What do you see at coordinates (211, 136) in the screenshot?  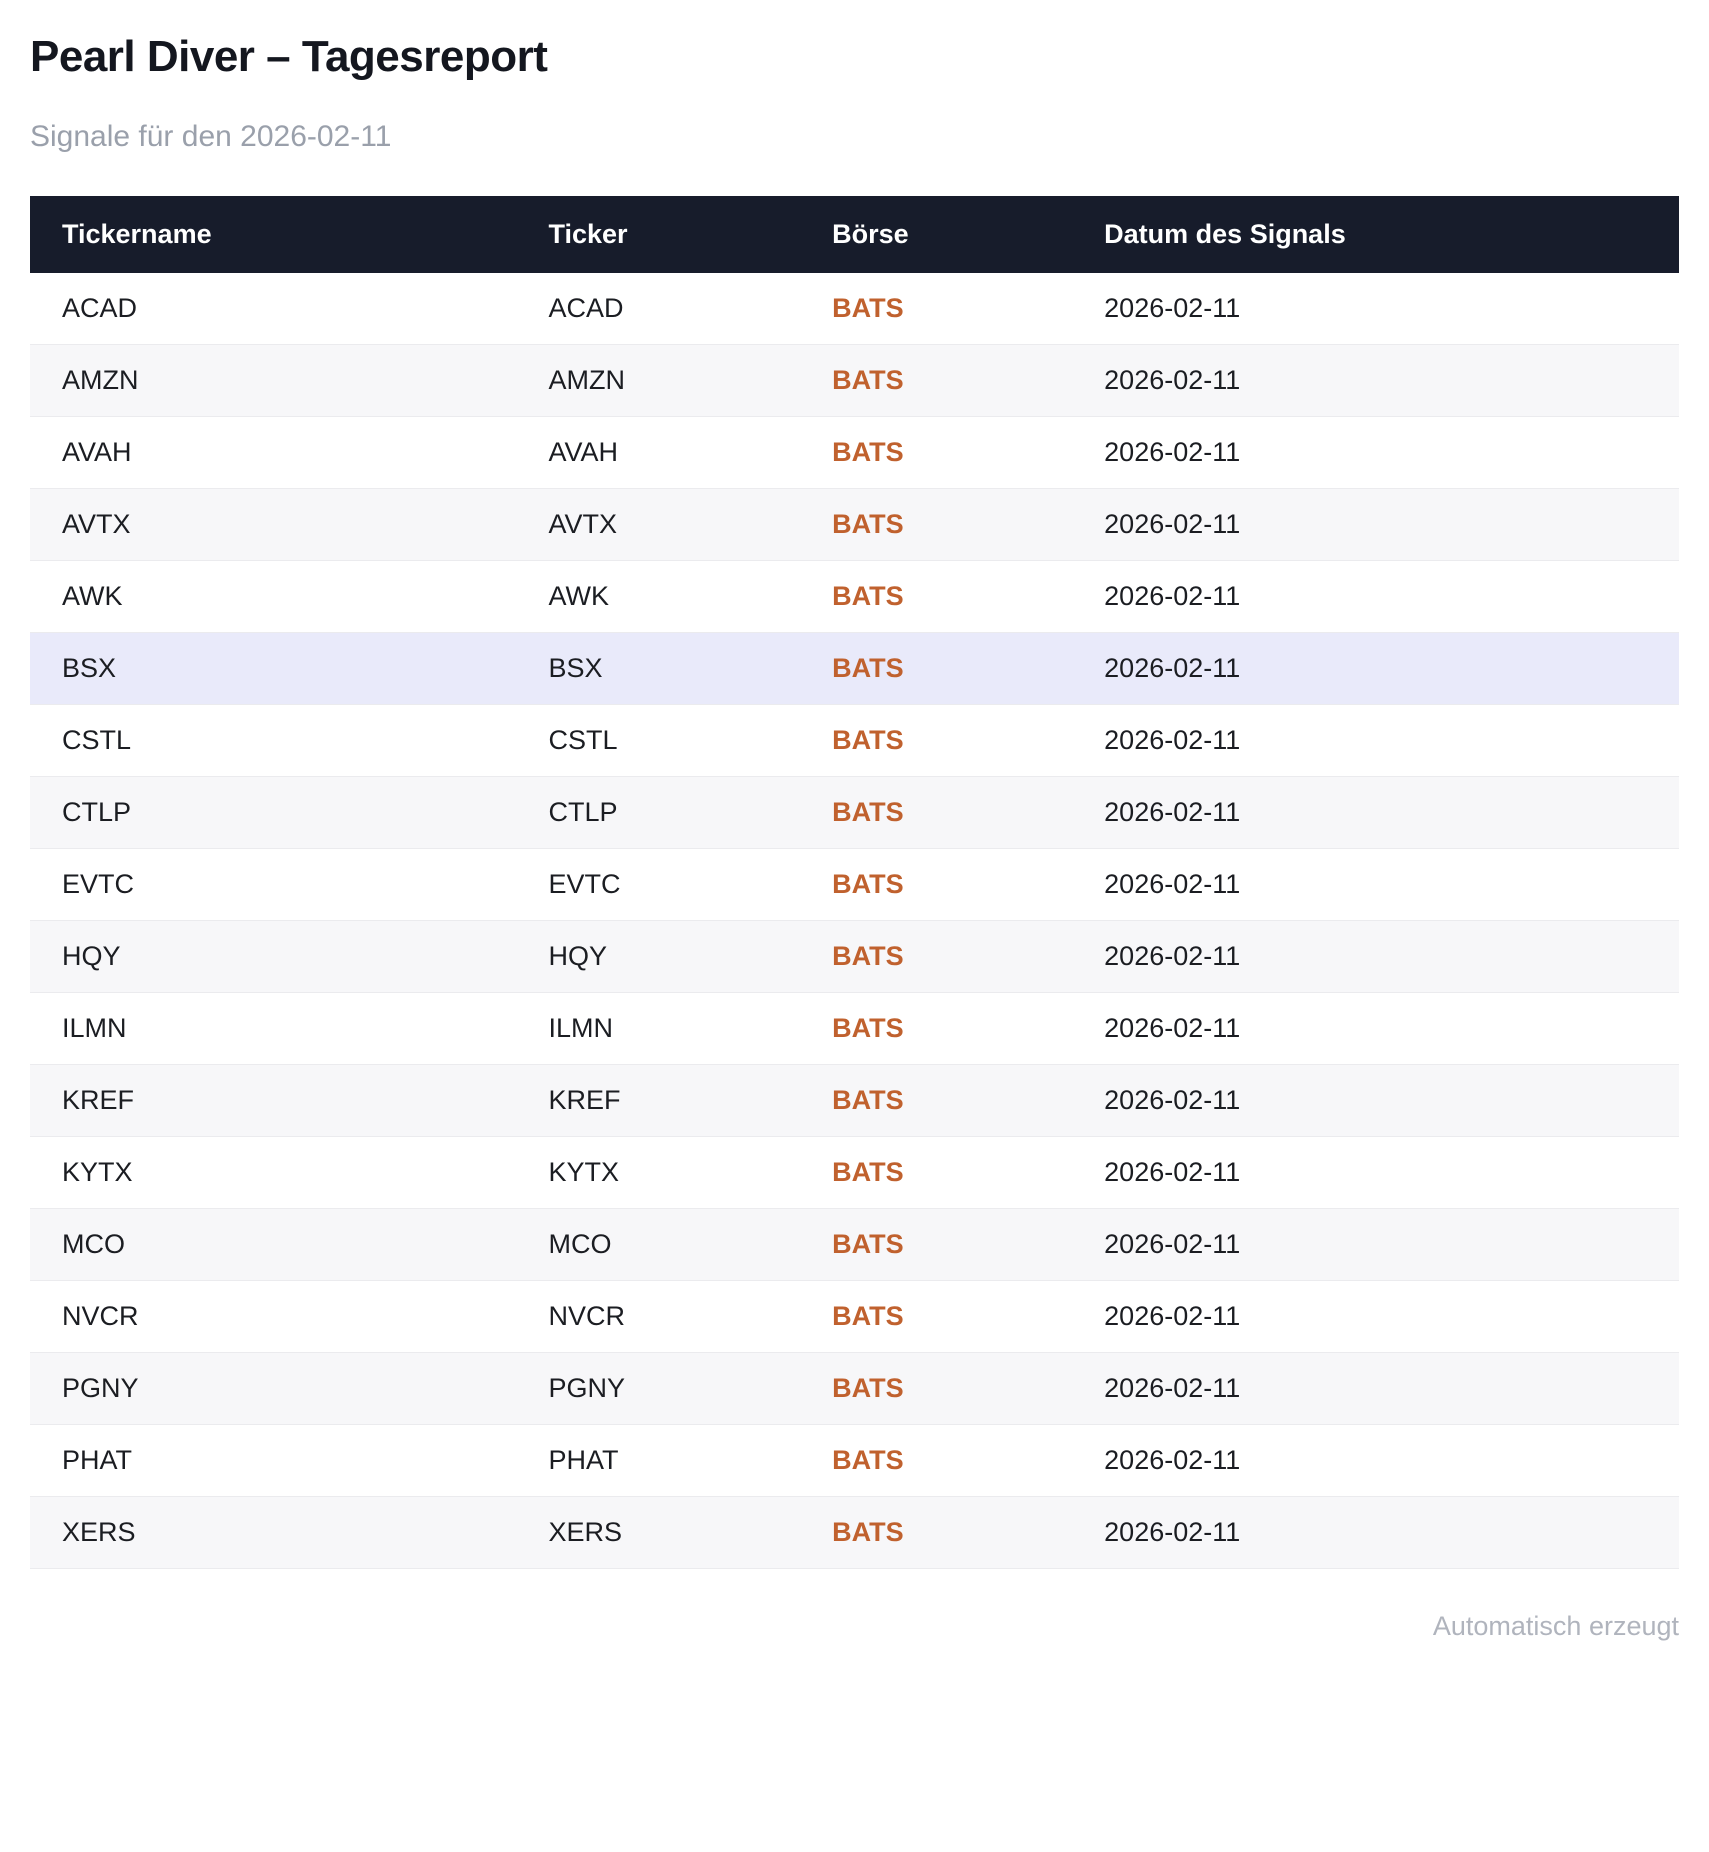 I see `page-subtitle: Signale für den 2026-02-11` at bounding box center [211, 136].